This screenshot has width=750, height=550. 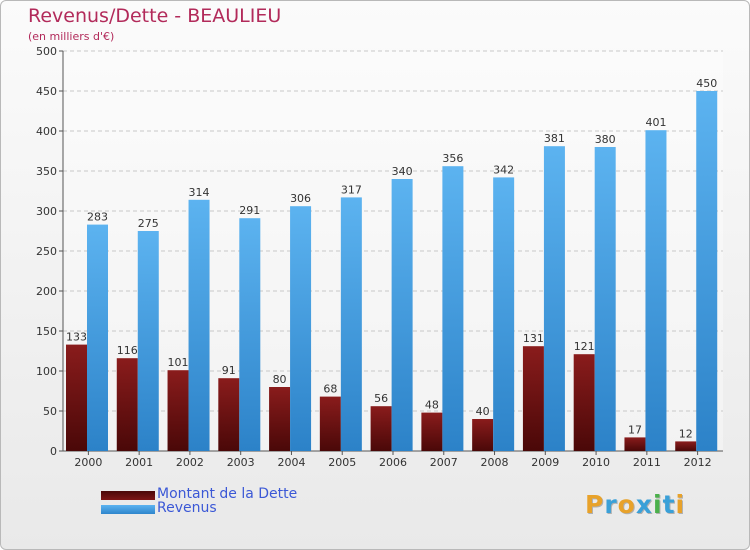 What do you see at coordinates (554, 138) in the screenshot?
I see `data-label-revenus-2009: 381` at bounding box center [554, 138].